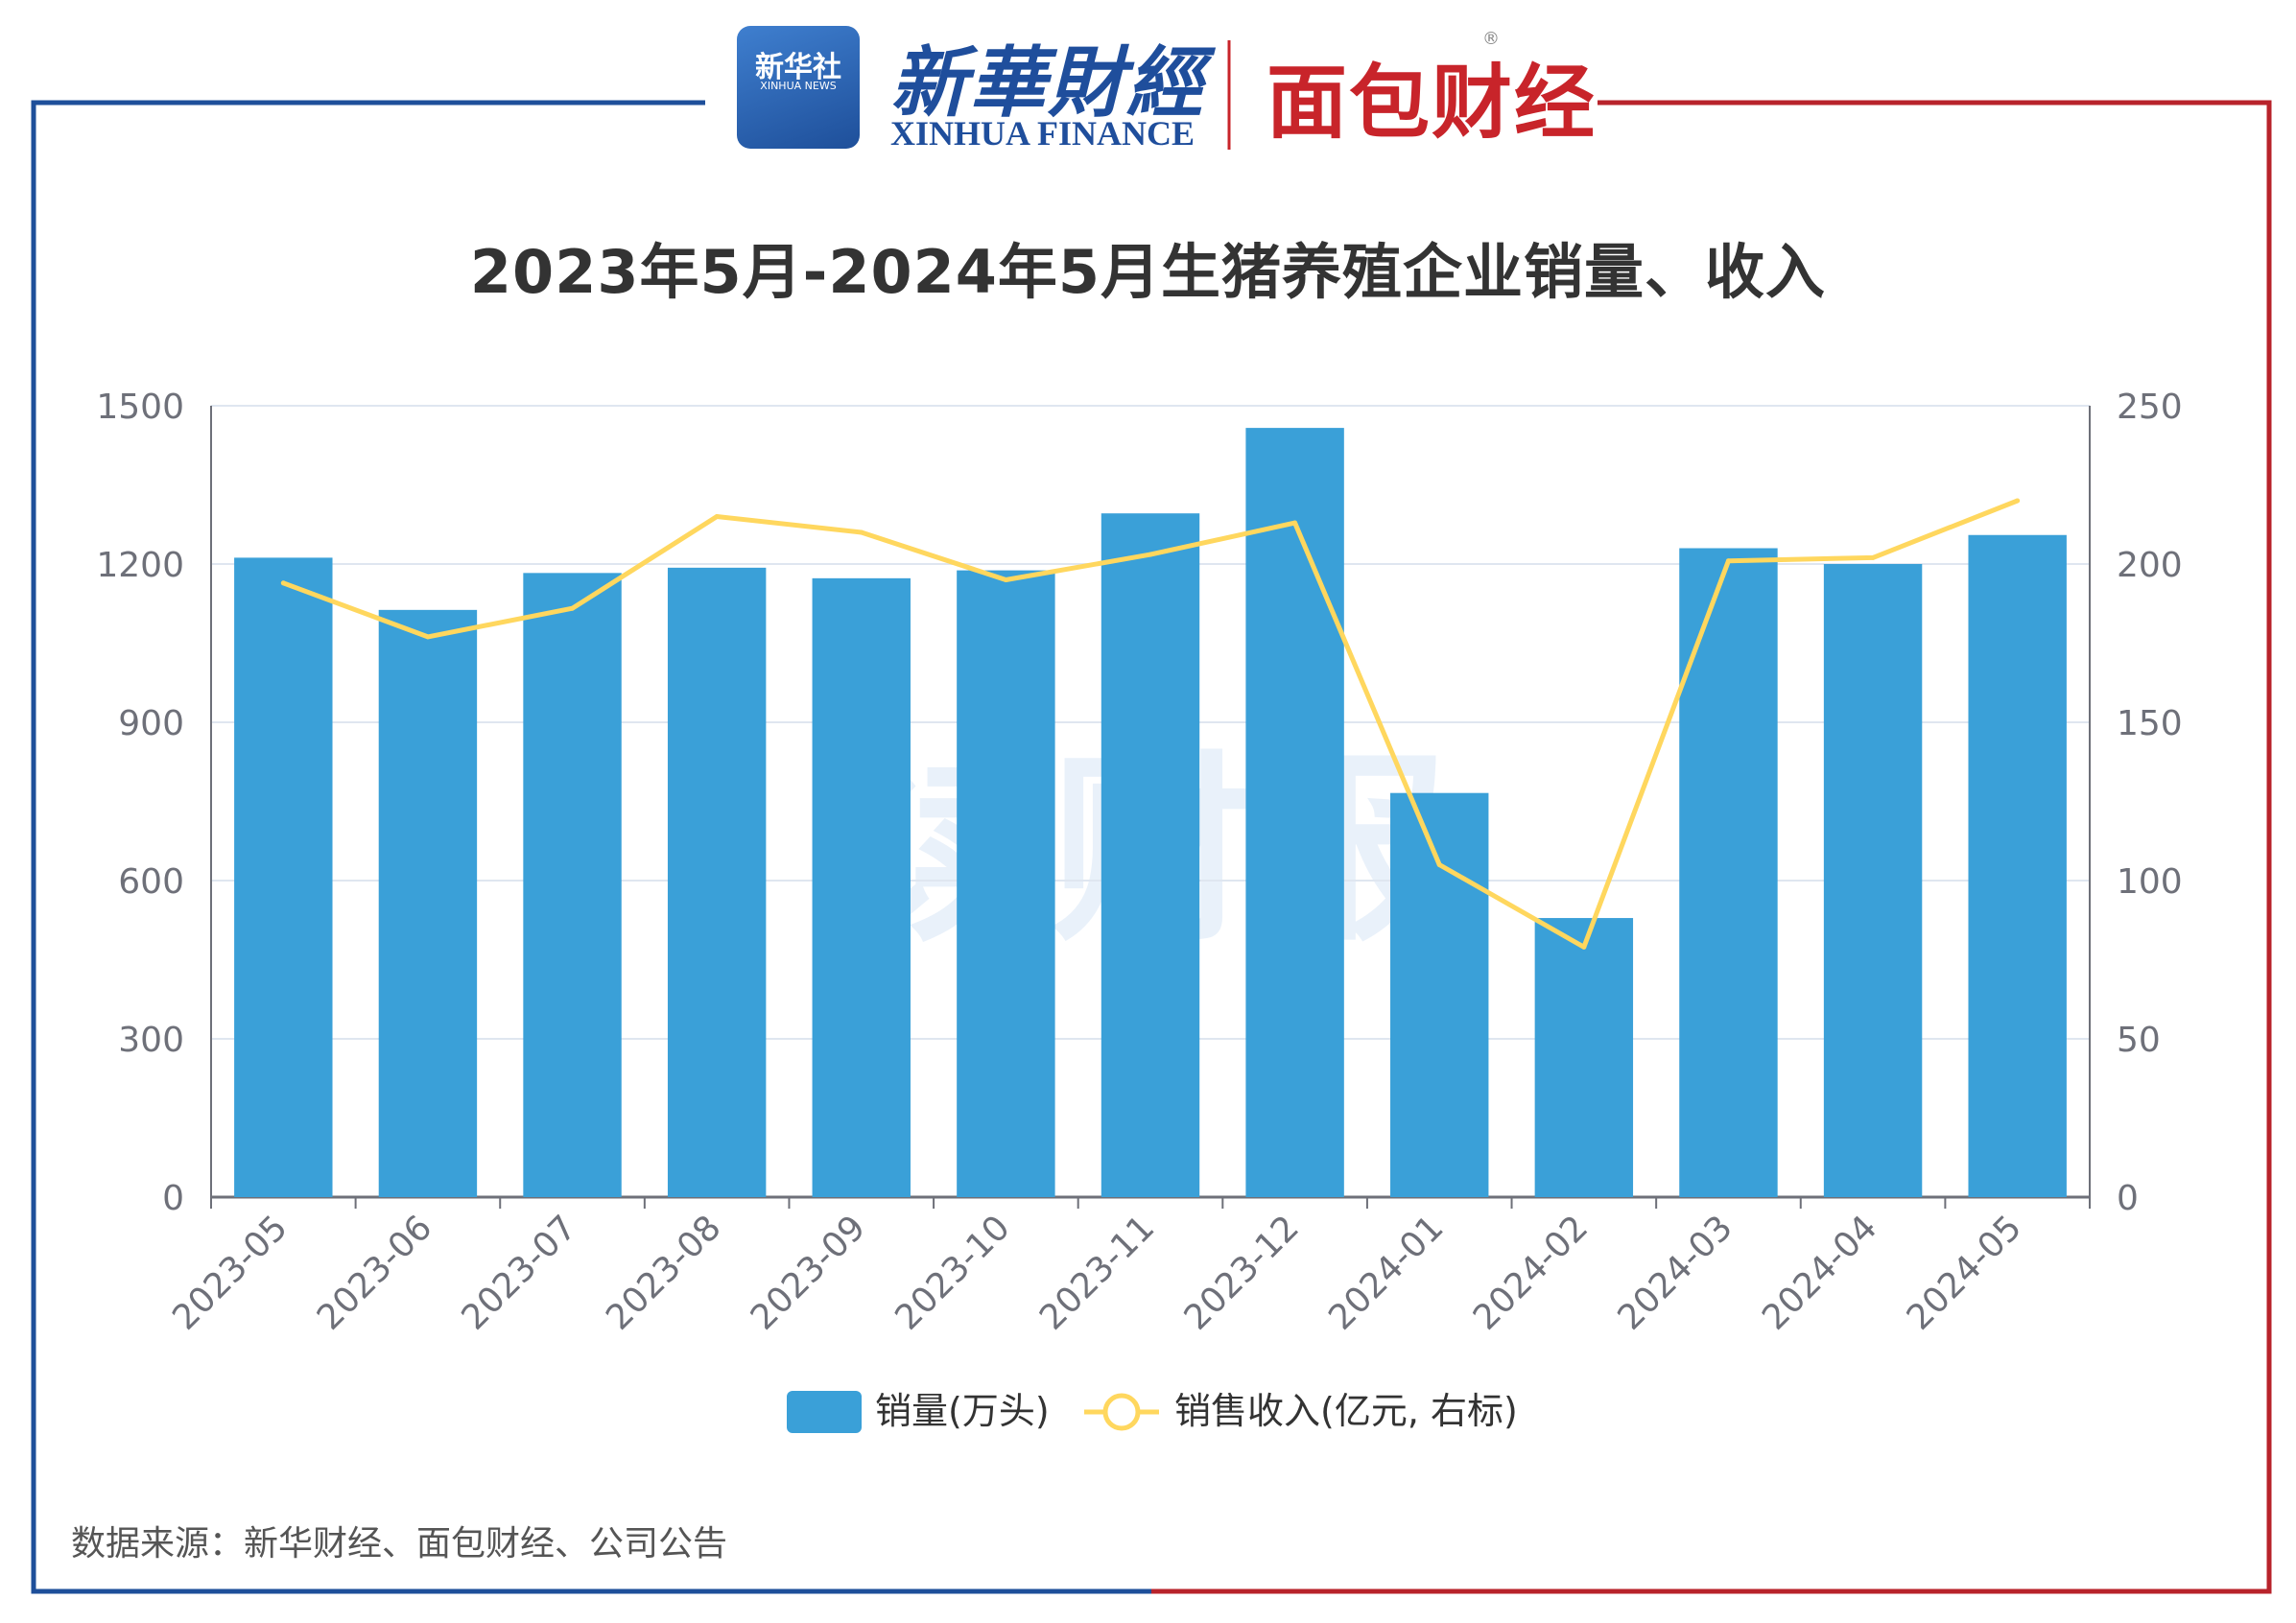 This screenshot has height=1623, width=2296. What do you see at coordinates (2128, 1198) in the screenshot?
I see `y-right-tick-label: 0` at bounding box center [2128, 1198].